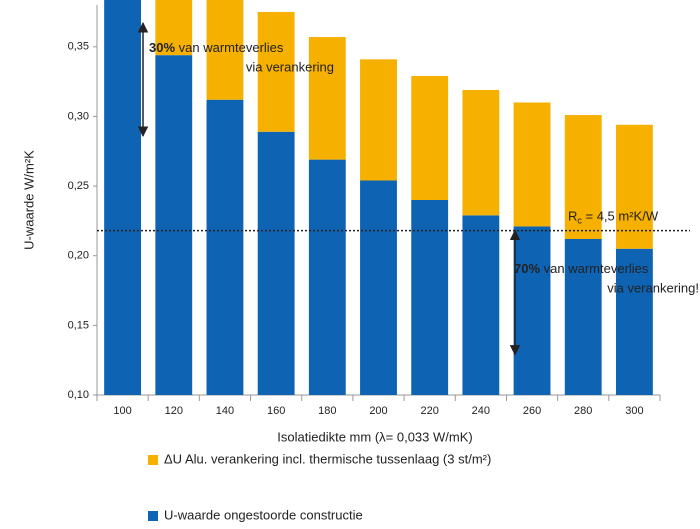 This screenshot has width=700, height=529. Describe the element at coordinates (78, 116) in the screenshot. I see `y-tick-label: 0,30` at that location.